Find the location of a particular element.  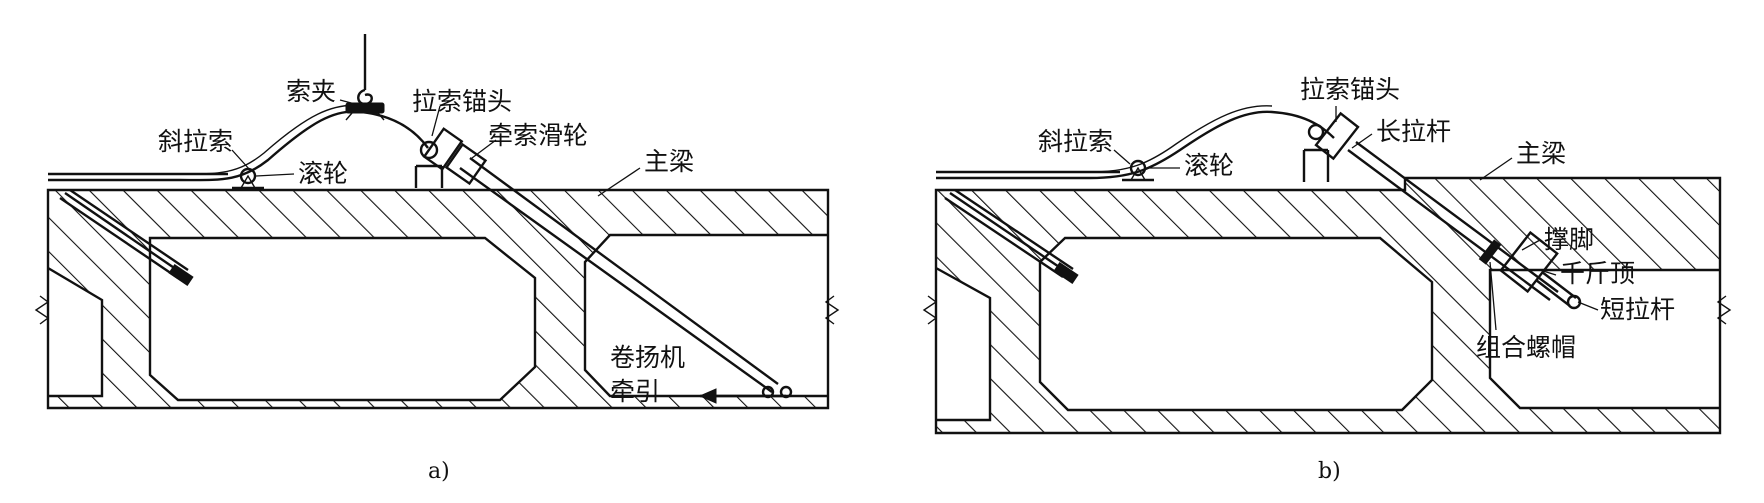

label-roller-a: 滚轮 is located at coordinates (323, 173).